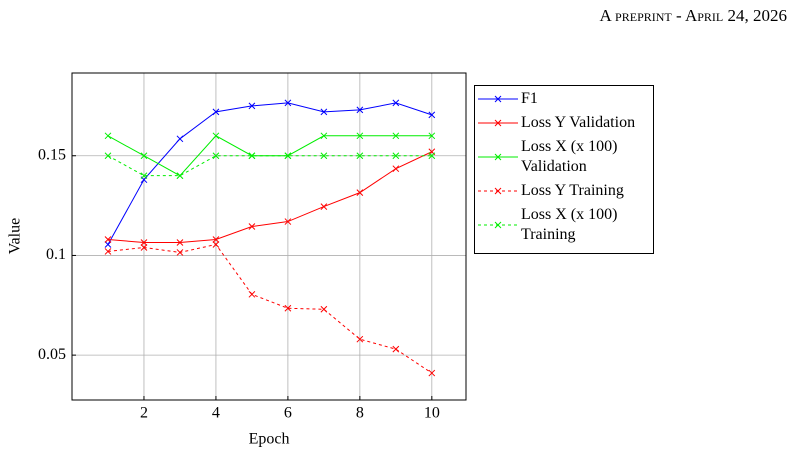 Image resolution: width=799 pixels, height=463 pixels. What do you see at coordinates (360, 413) in the screenshot?
I see `x-tick-label: 8` at bounding box center [360, 413].